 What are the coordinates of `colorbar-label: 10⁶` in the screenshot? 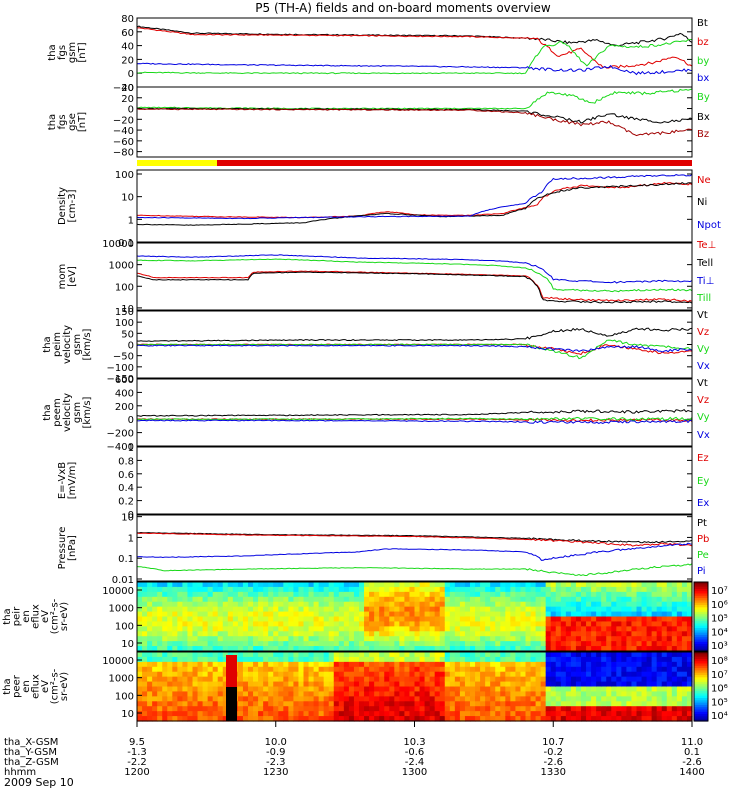 It's located at (719, 605).